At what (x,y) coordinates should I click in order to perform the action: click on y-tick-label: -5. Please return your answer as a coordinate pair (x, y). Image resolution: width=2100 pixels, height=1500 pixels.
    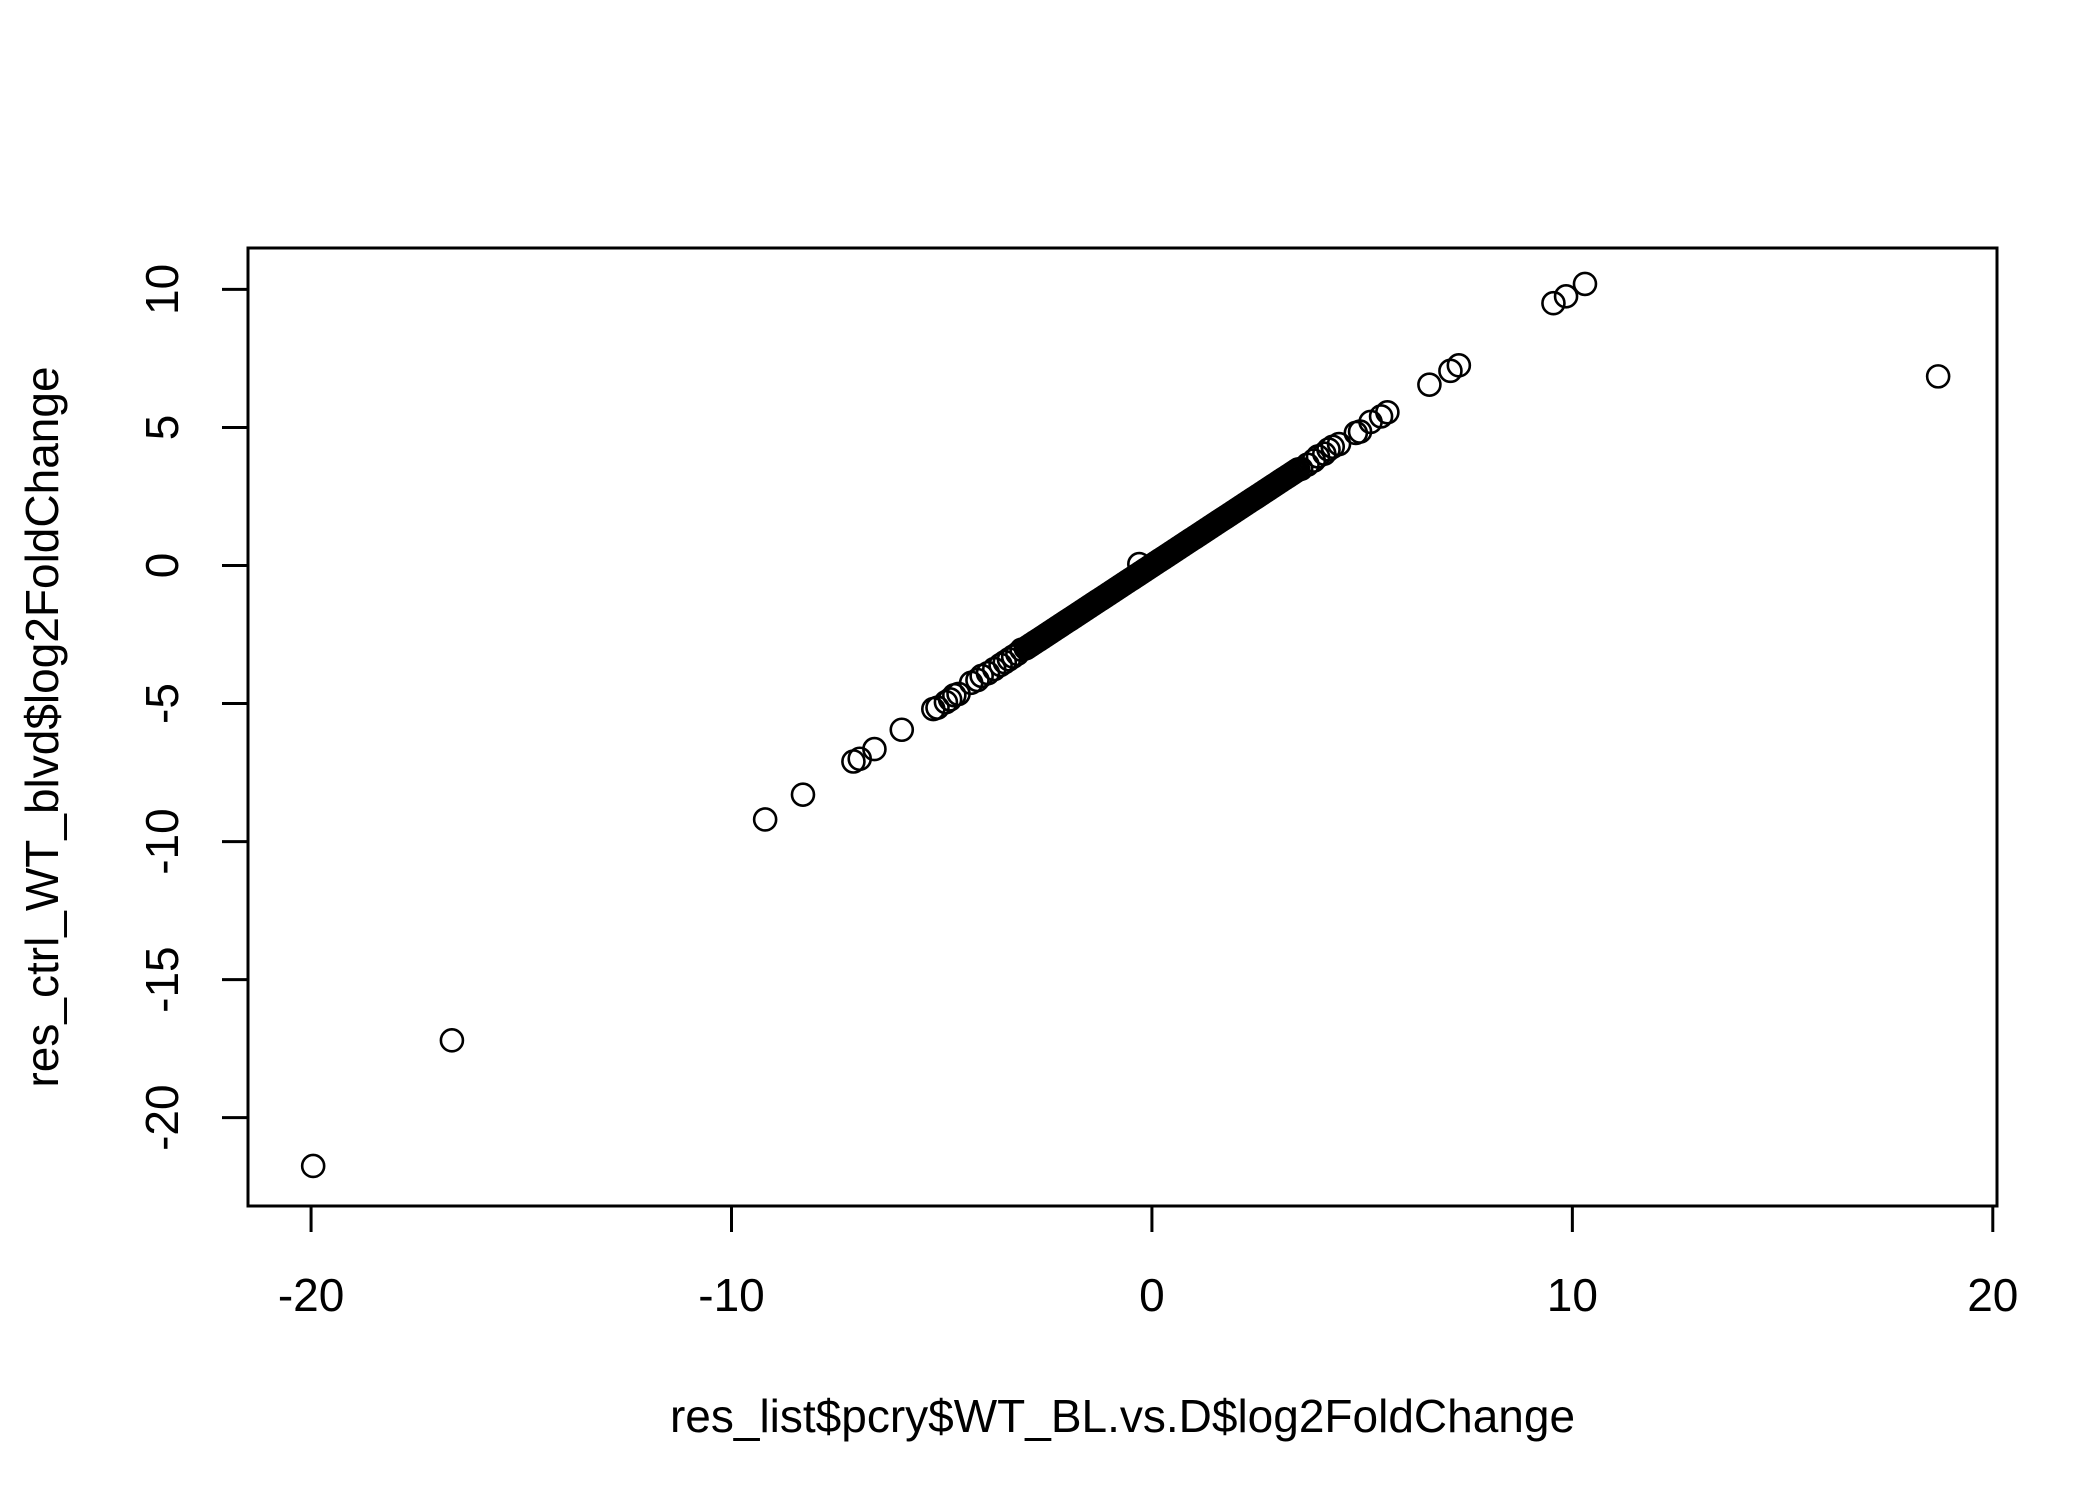
    Looking at the image, I should click on (162, 703).